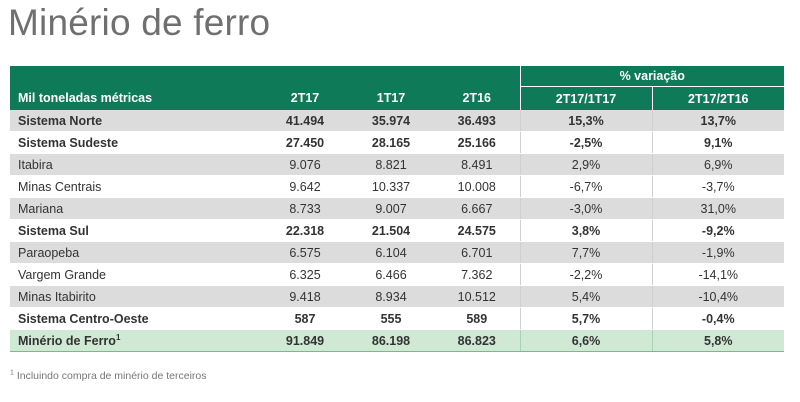 This screenshot has height=402, width=800. I want to click on row-label: Minas Centrais, so click(136, 186).